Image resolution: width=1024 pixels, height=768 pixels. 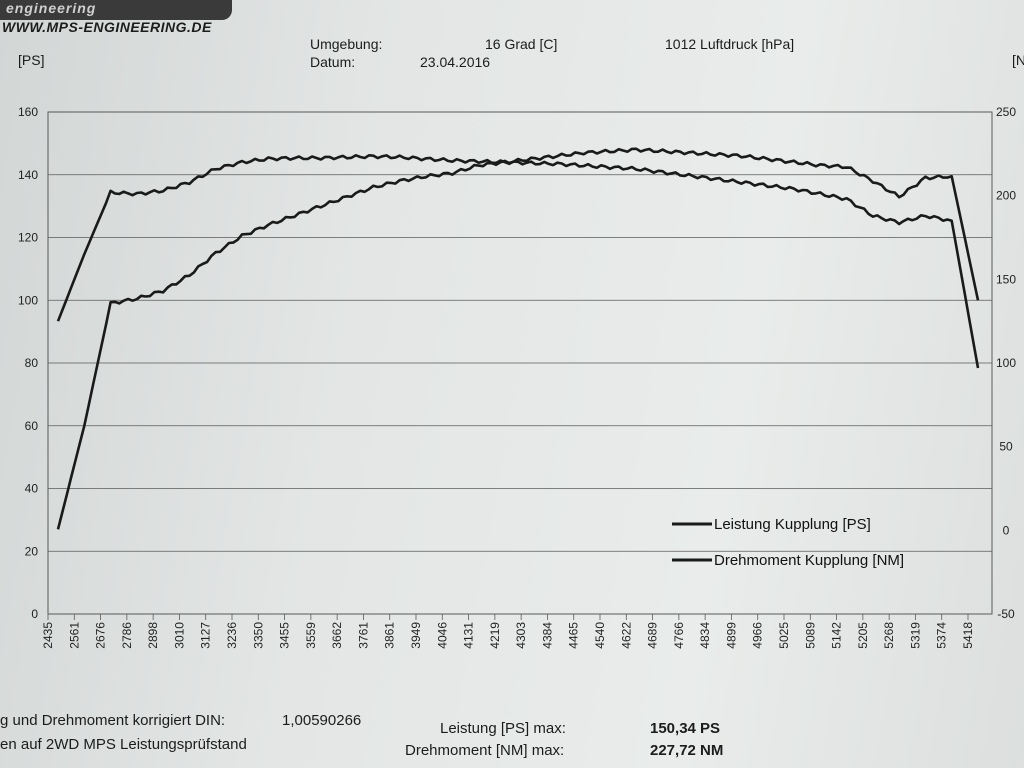 I want to click on y-tick-label: 80, so click(x=32, y=363).